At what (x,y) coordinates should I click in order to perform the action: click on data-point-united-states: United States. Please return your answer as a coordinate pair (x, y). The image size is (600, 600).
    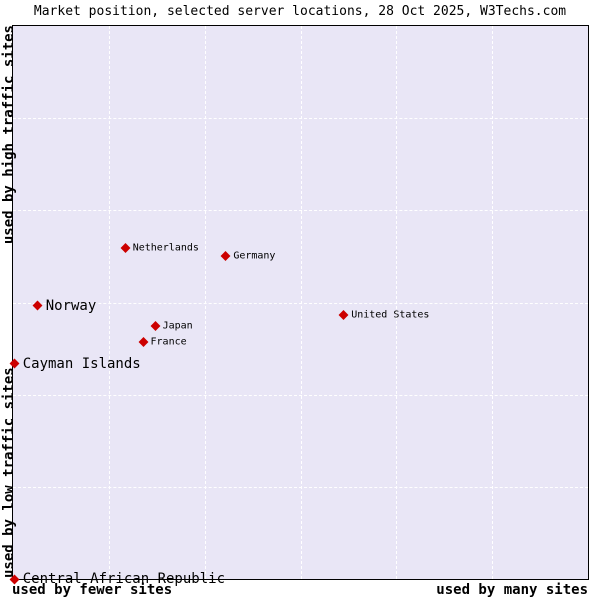
    Looking at the image, I should click on (384, 315).